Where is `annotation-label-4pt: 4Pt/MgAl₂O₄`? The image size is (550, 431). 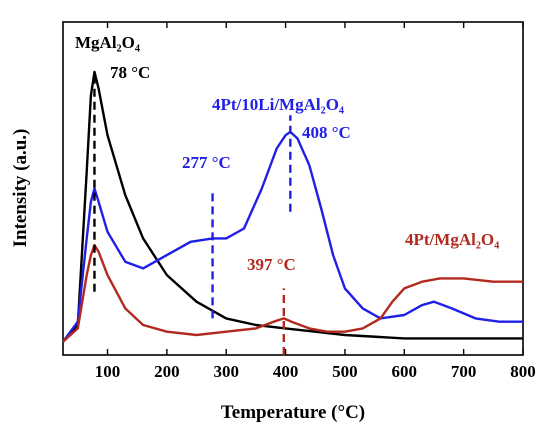 annotation-label-4pt: 4Pt/MgAl₂O₄ is located at coordinates (452, 239).